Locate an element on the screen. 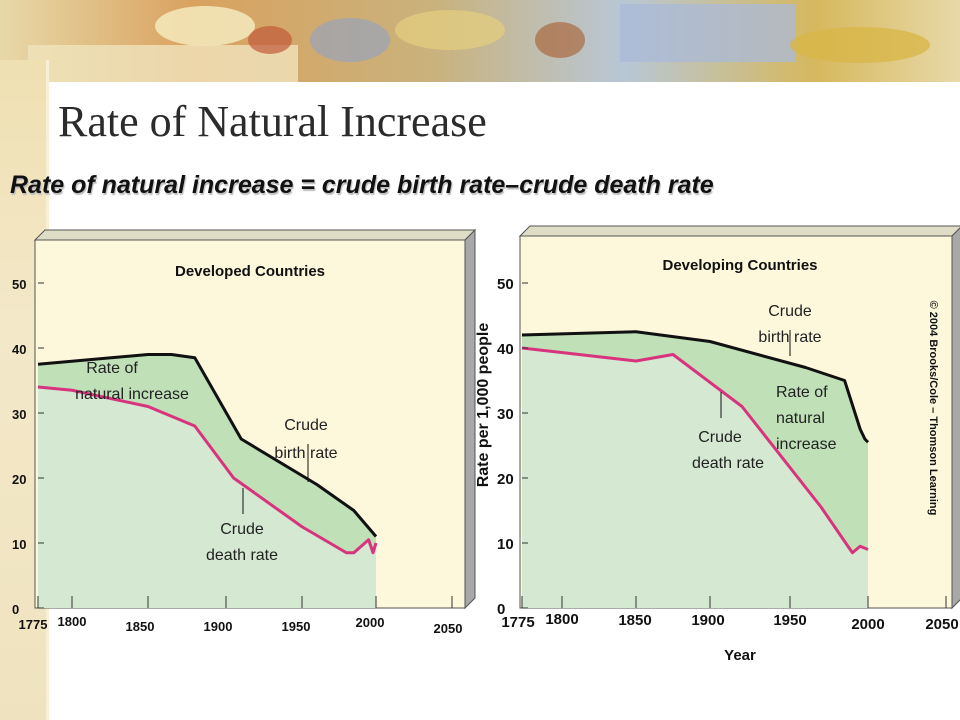 Image resolution: width=960 pixels, height=720 pixels. x-axis-title: Year is located at coordinates (740, 655).